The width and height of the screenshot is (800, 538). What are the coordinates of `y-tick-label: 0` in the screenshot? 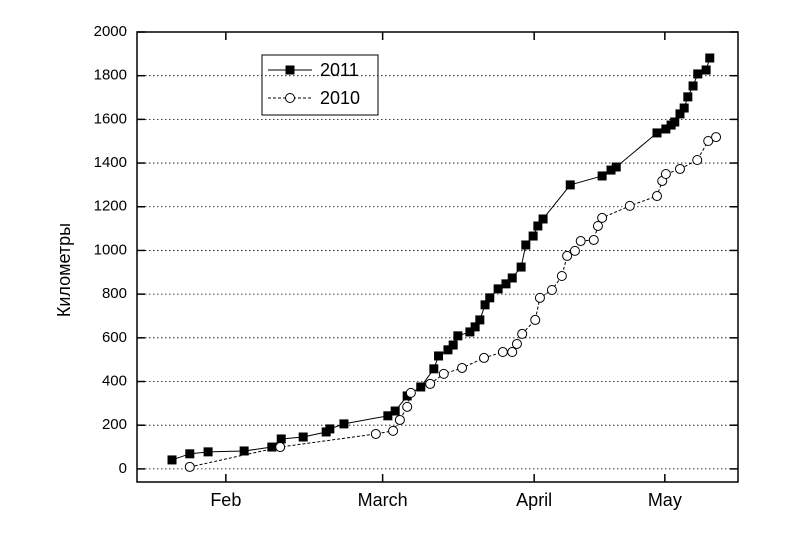 It's located at (123, 468).